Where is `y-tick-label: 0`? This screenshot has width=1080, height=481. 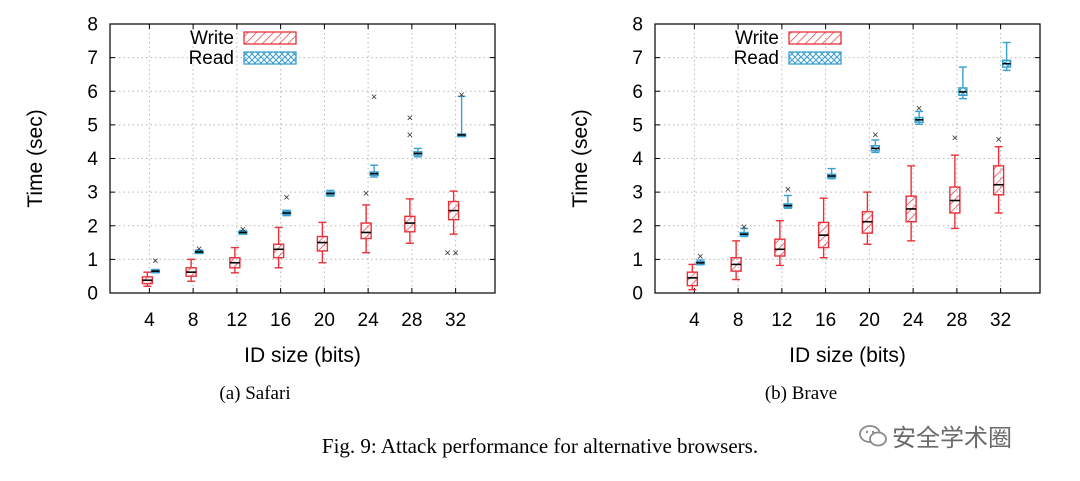 y-tick-label: 0 is located at coordinates (92, 294).